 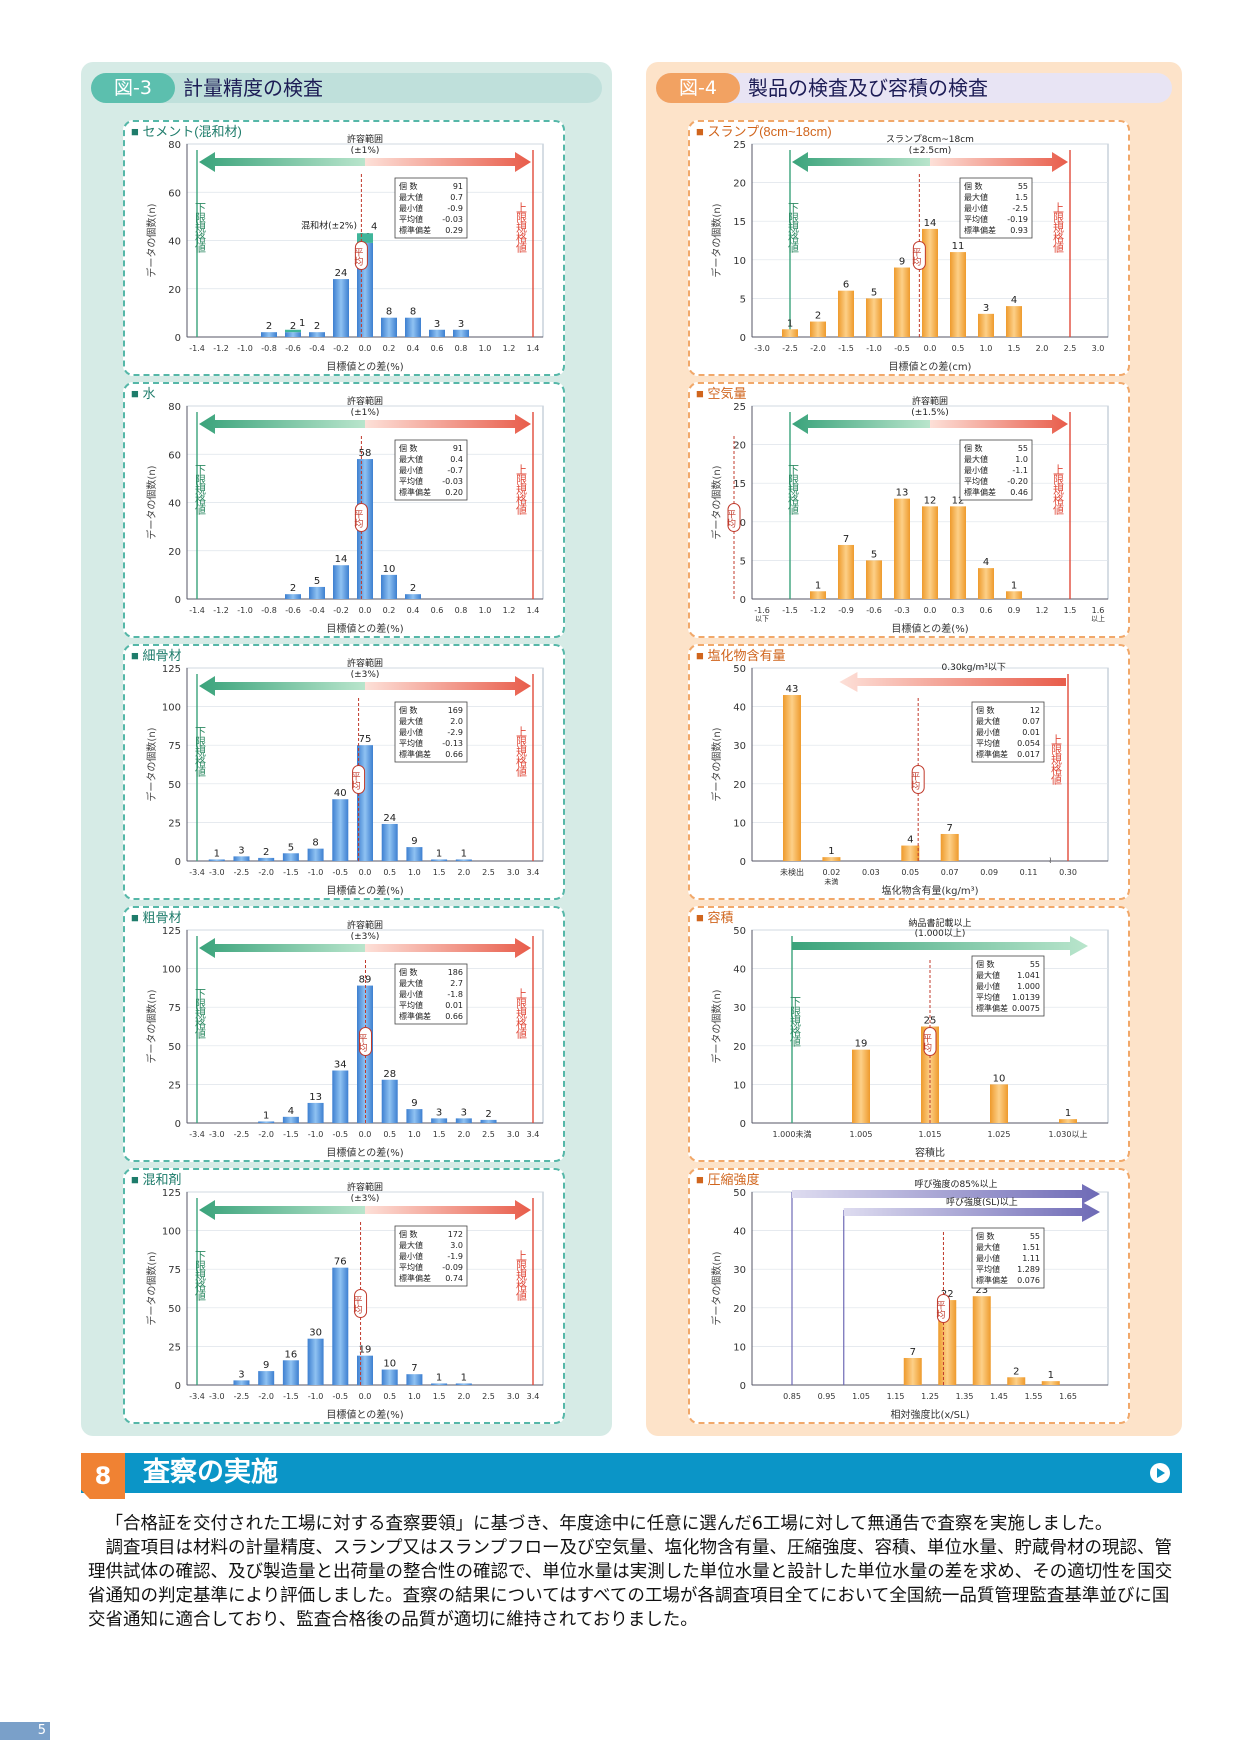 I want to click on bar-value-label: 23, so click(x=981, y=1290).